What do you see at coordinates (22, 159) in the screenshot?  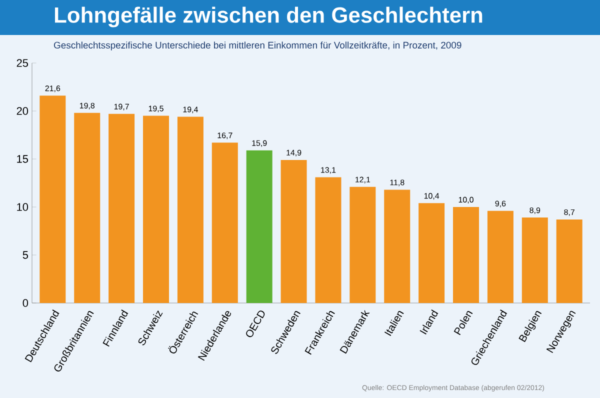 I see `y-tick-label: 15` at bounding box center [22, 159].